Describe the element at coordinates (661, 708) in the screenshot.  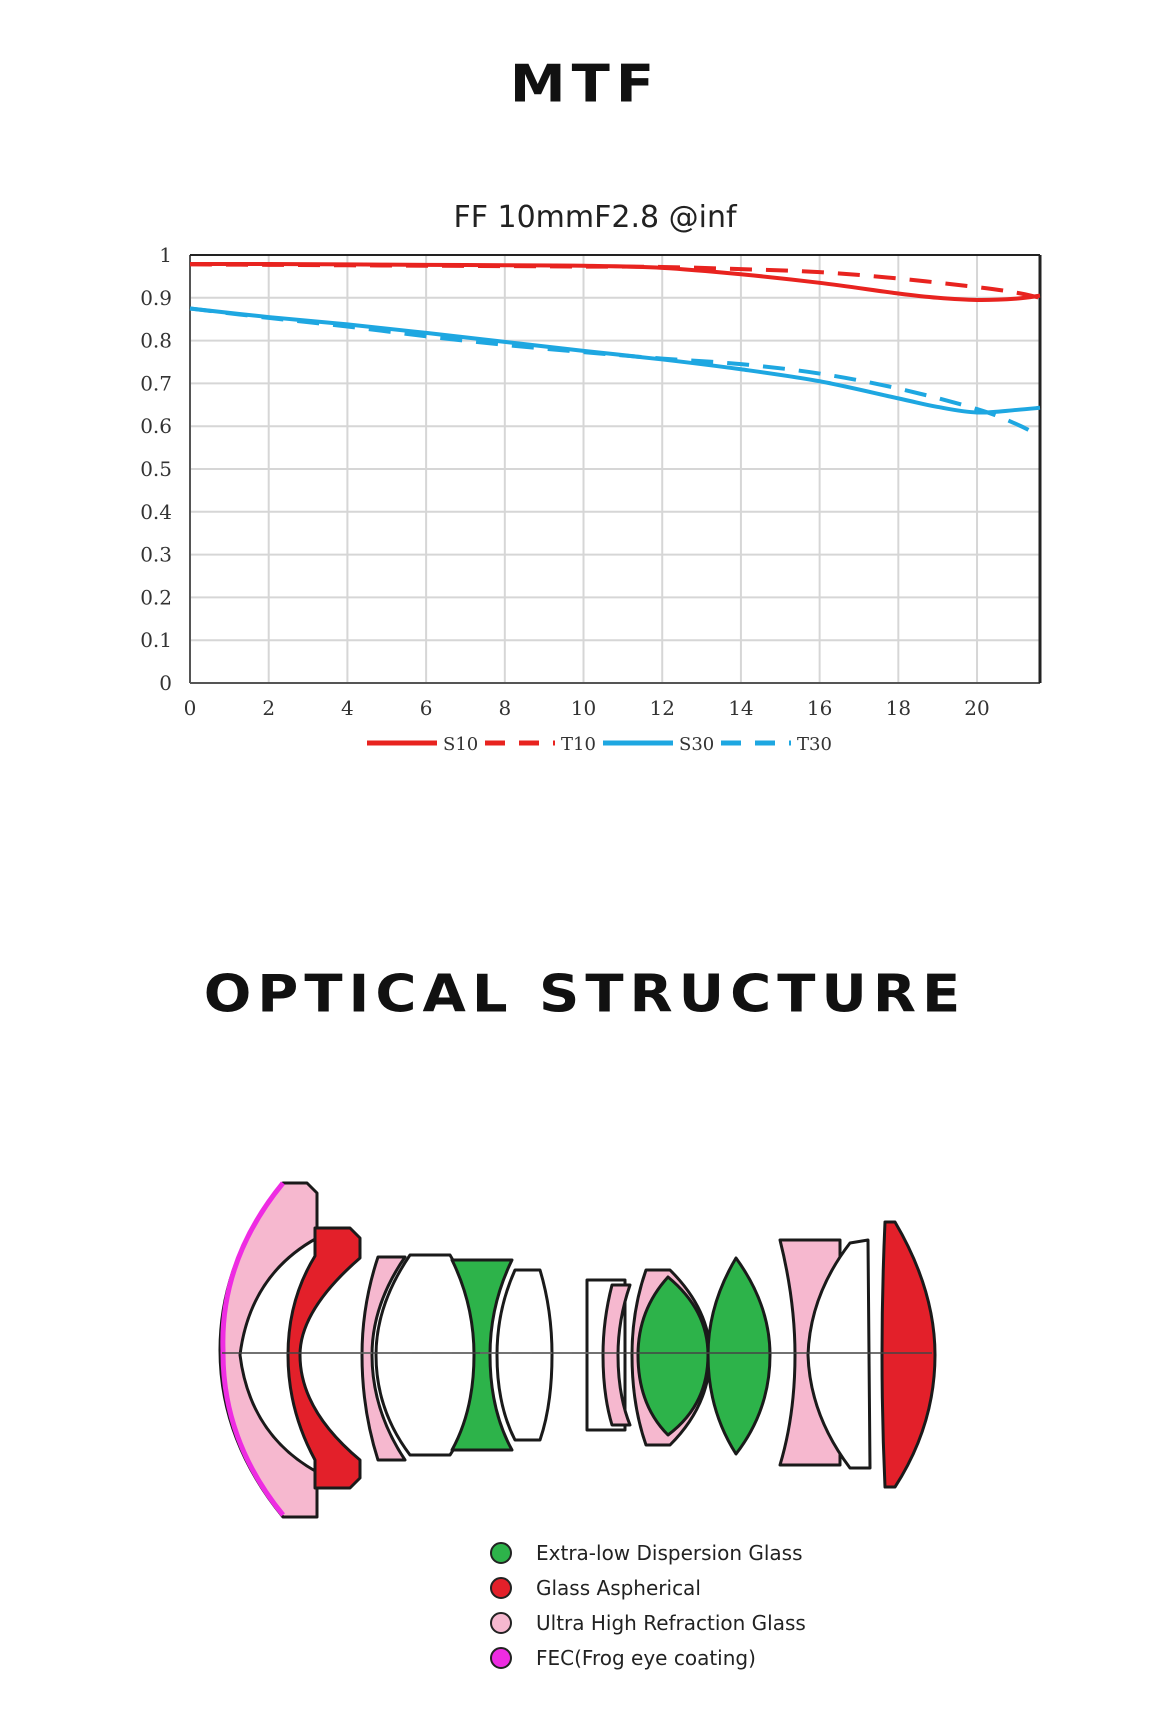
I see `x-tick-label: 12` at that location.